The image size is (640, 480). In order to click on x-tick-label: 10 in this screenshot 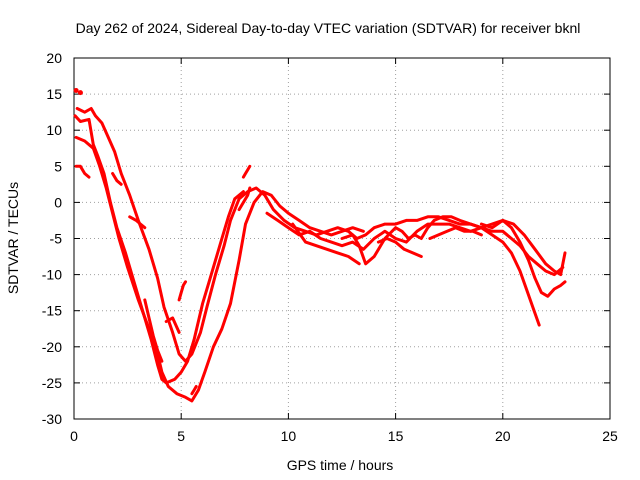, I will do `click(289, 436)`.